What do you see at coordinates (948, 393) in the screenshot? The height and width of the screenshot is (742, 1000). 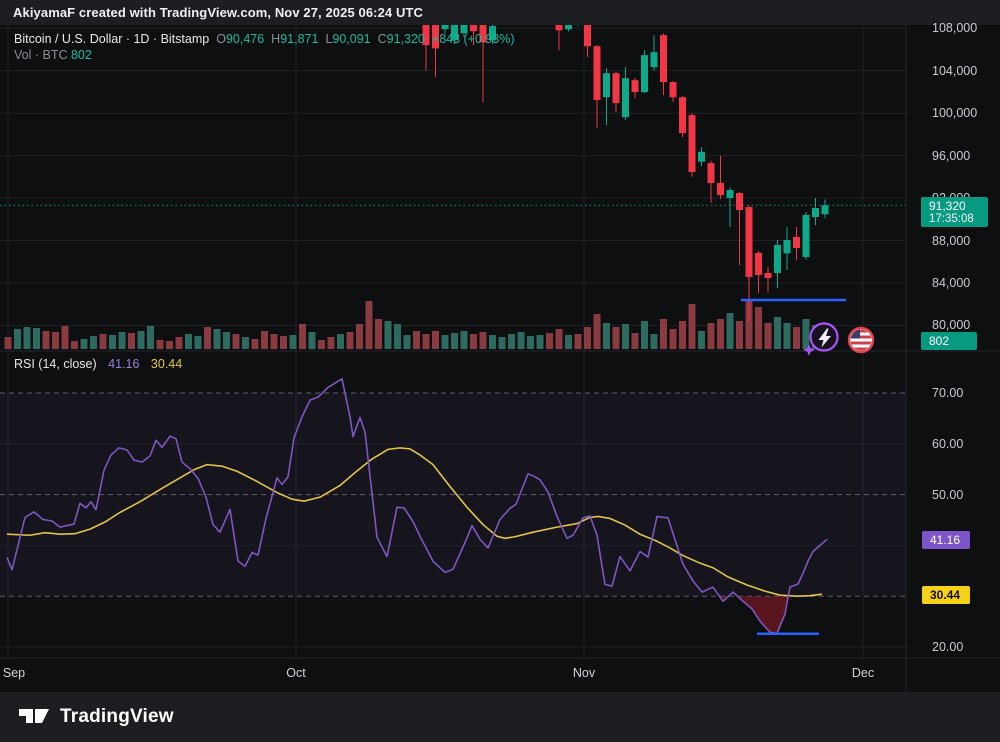 I see `axis-tick-label: 70.00` at bounding box center [948, 393].